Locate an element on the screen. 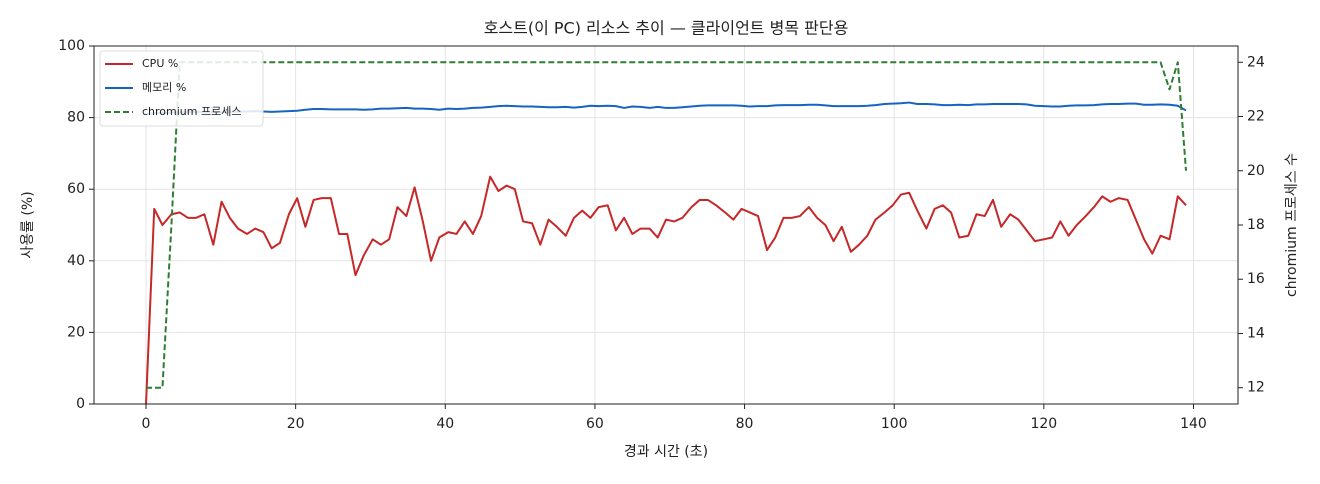 Image resolution: width=1320 pixels, height=484 pixels. y2-tick-label: 16 is located at coordinates (1256, 279).